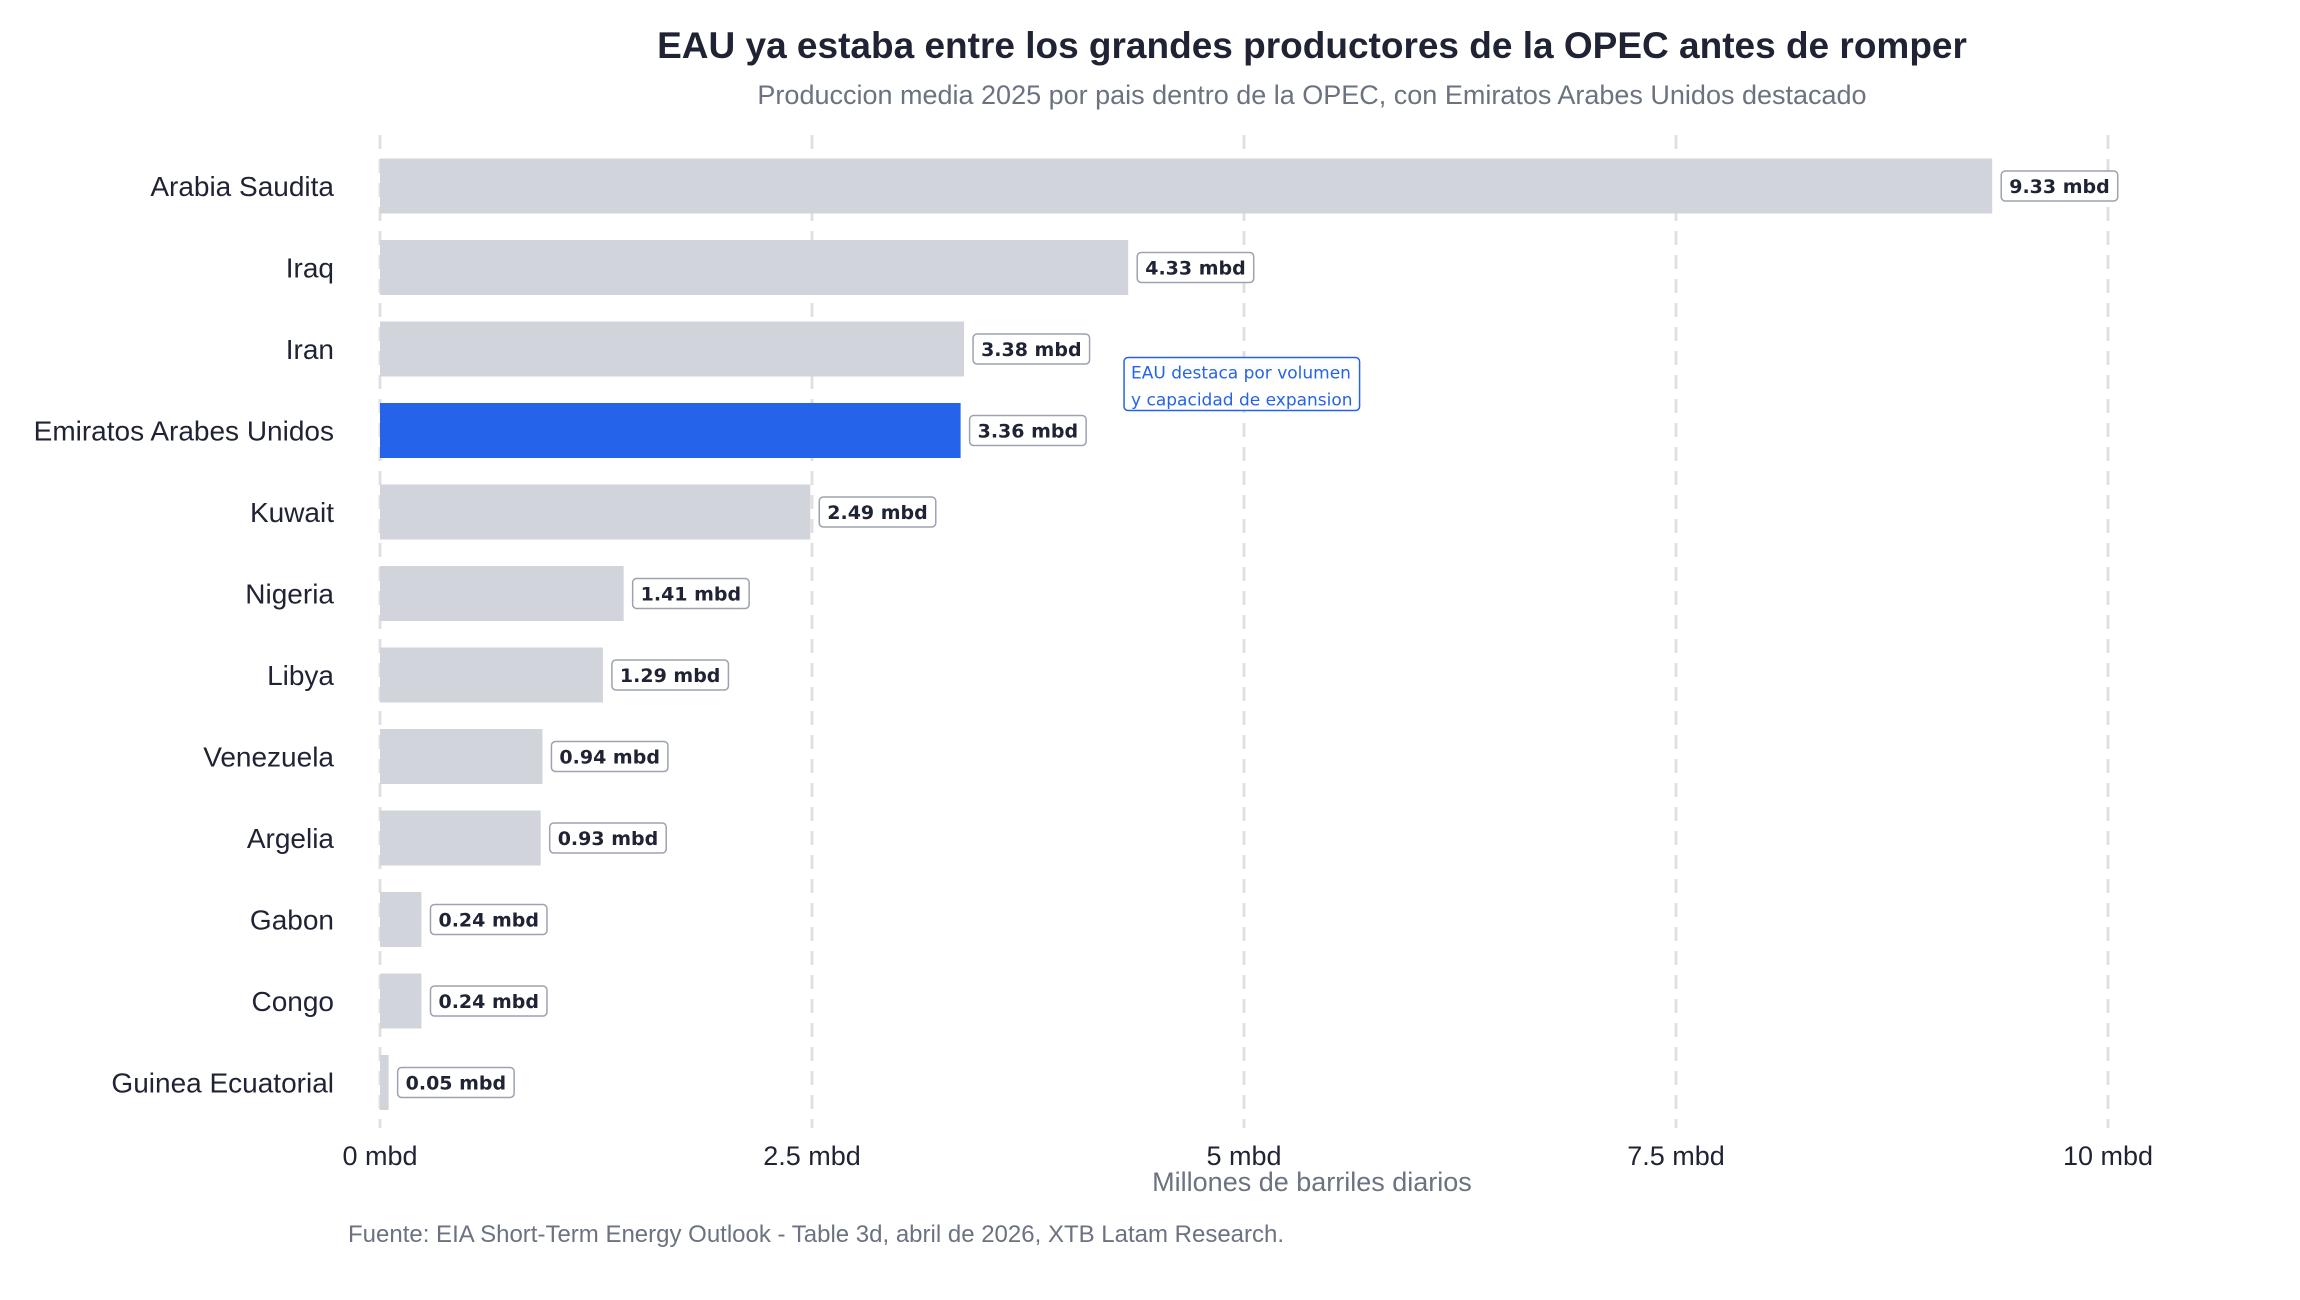 This screenshot has height=1300, width=2300. Describe the element at coordinates (310, 268) in the screenshot. I see `category-label: Iraq` at that location.